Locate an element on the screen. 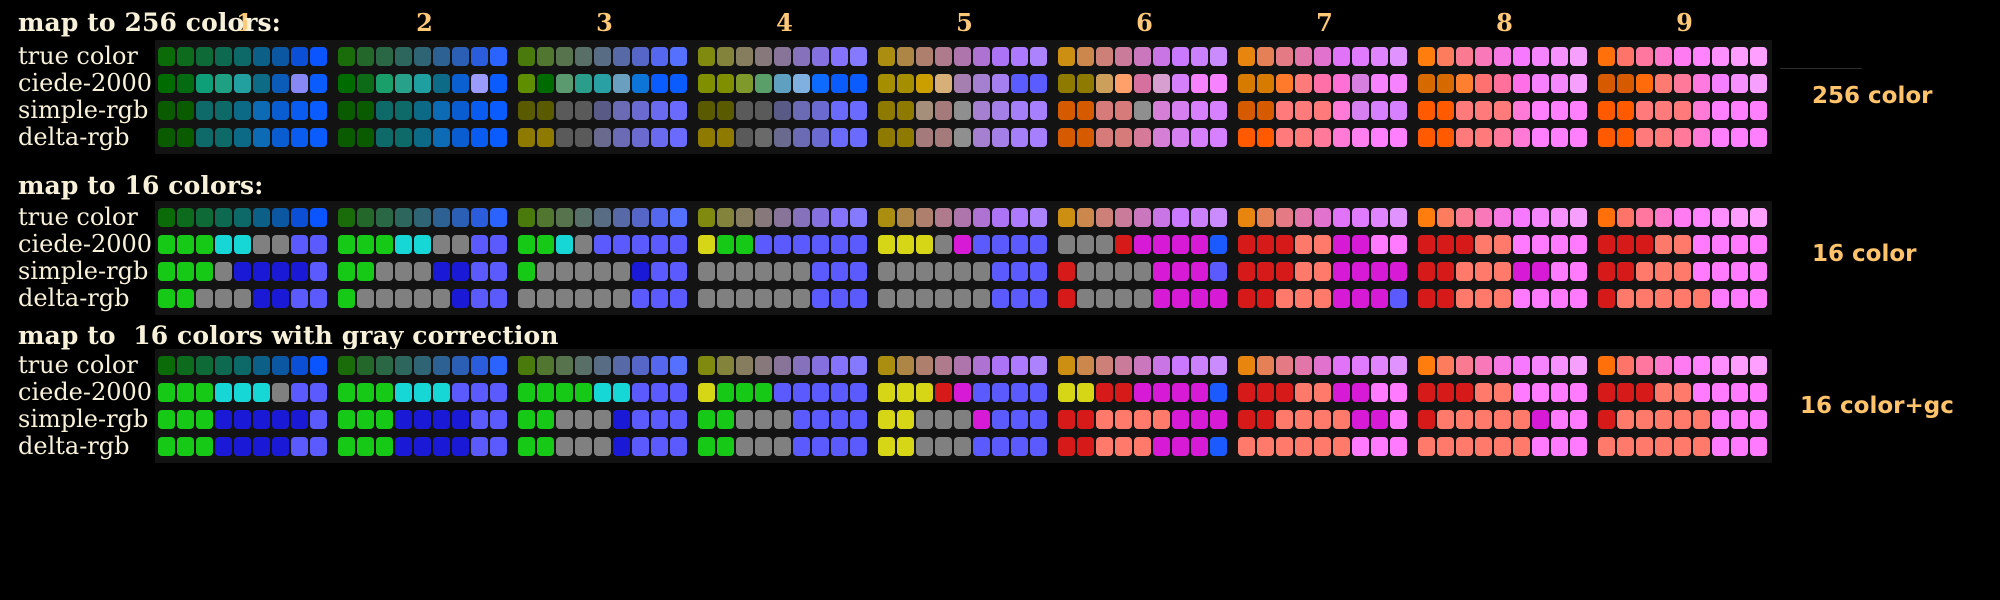 The height and width of the screenshot is (600, 2000). column-number-8: 8 is located at coordinates (1504, 22).